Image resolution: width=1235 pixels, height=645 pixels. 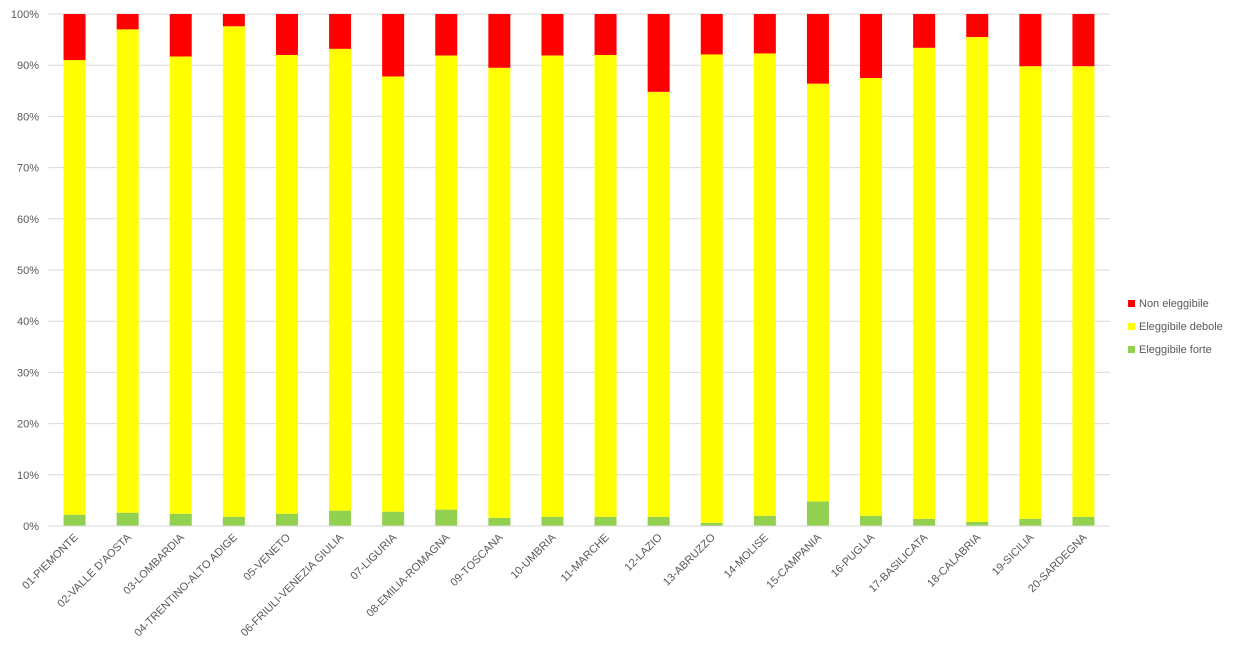 I want to click on legend-label: Eleggibile forte, so click(x=1175, y=349).